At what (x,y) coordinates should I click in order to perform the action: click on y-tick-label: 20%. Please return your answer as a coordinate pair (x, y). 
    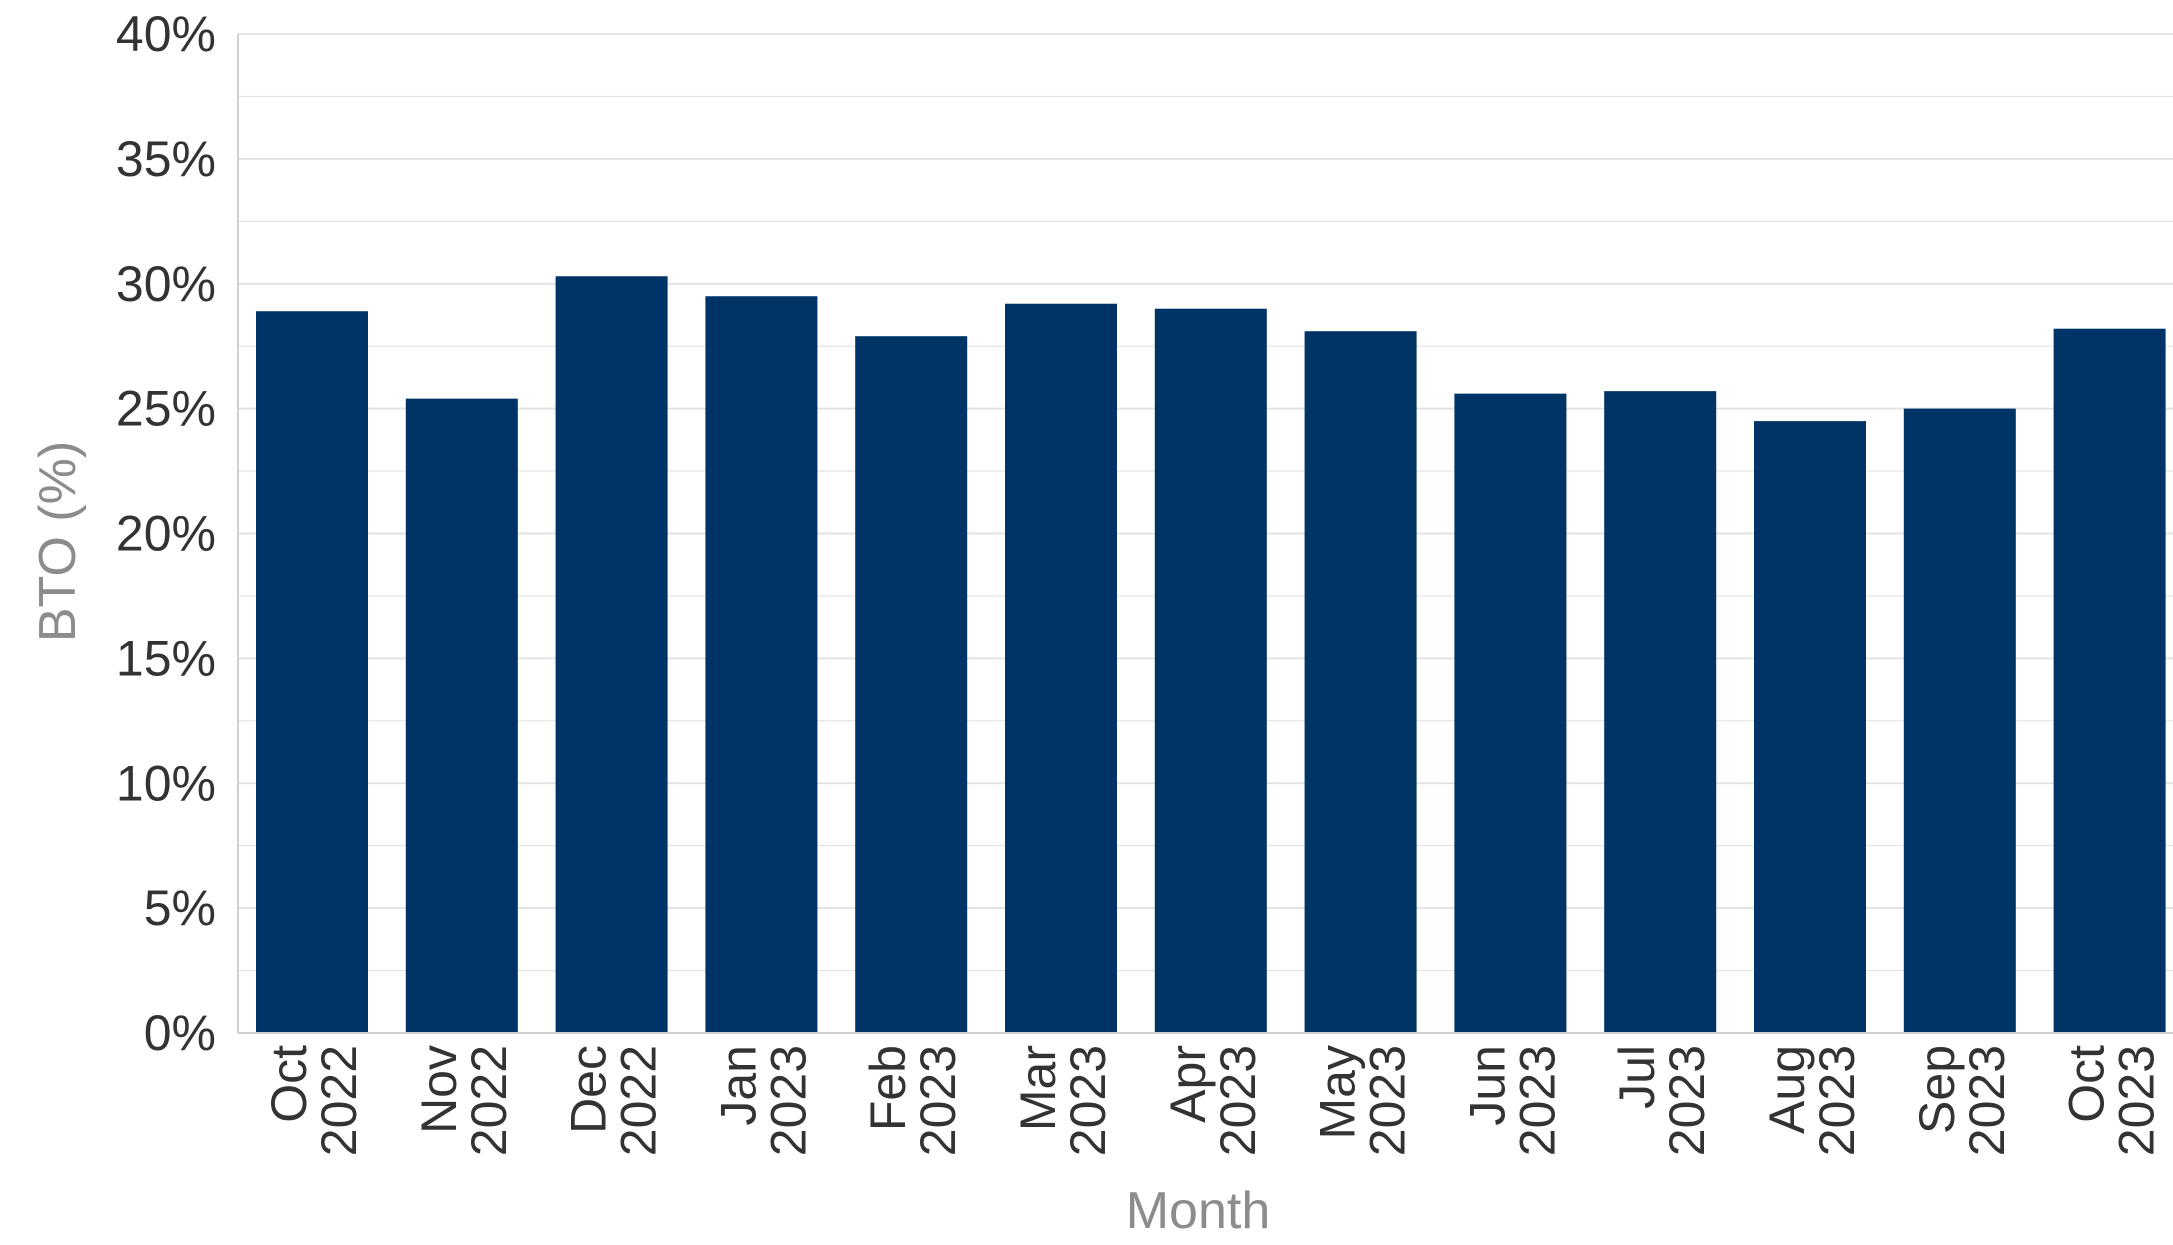
    Looking at the image, I should click on (166, 534).